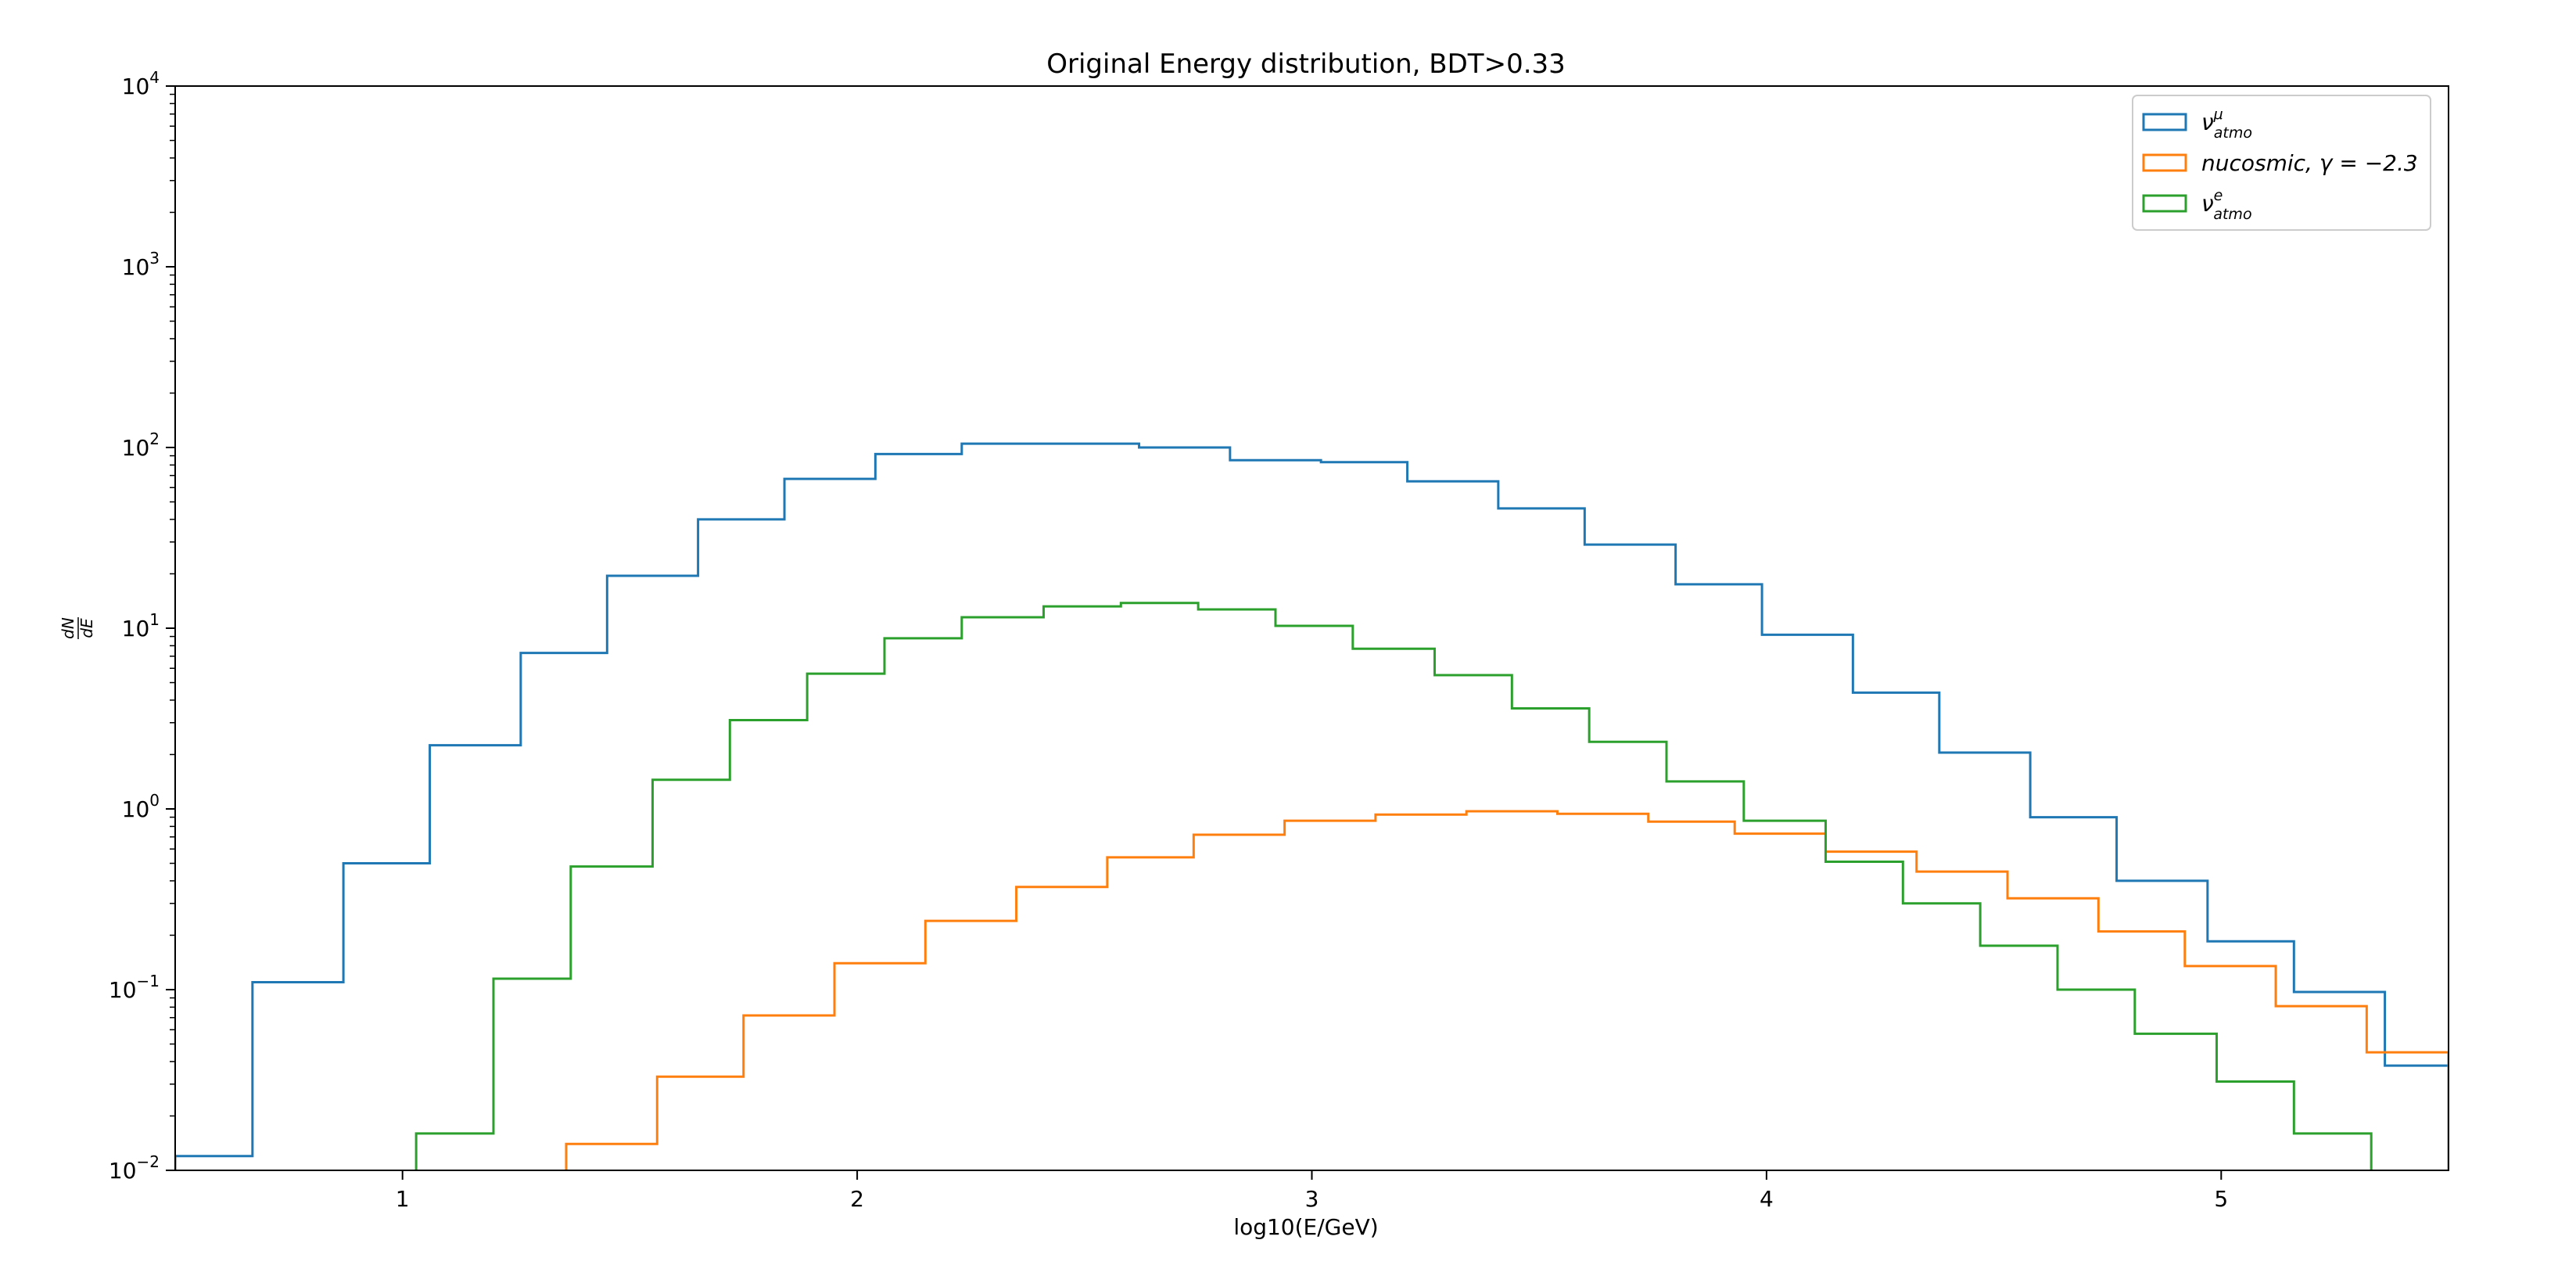 Image resolution: width=2576 pixels, height=1283 pixels. I want to click on y-axis-label: dN dE, so click(77, 628).